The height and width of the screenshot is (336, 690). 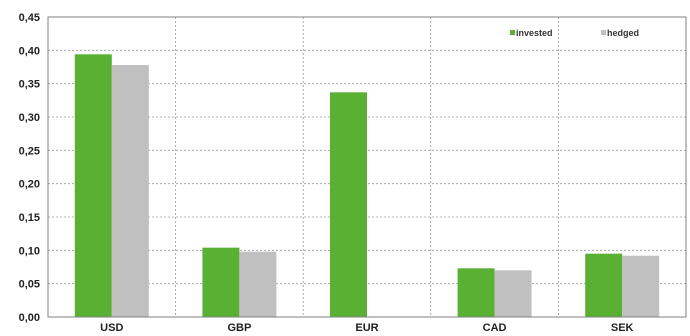 I want to click on x-category-label: EUR, so click(x=366, y=328).